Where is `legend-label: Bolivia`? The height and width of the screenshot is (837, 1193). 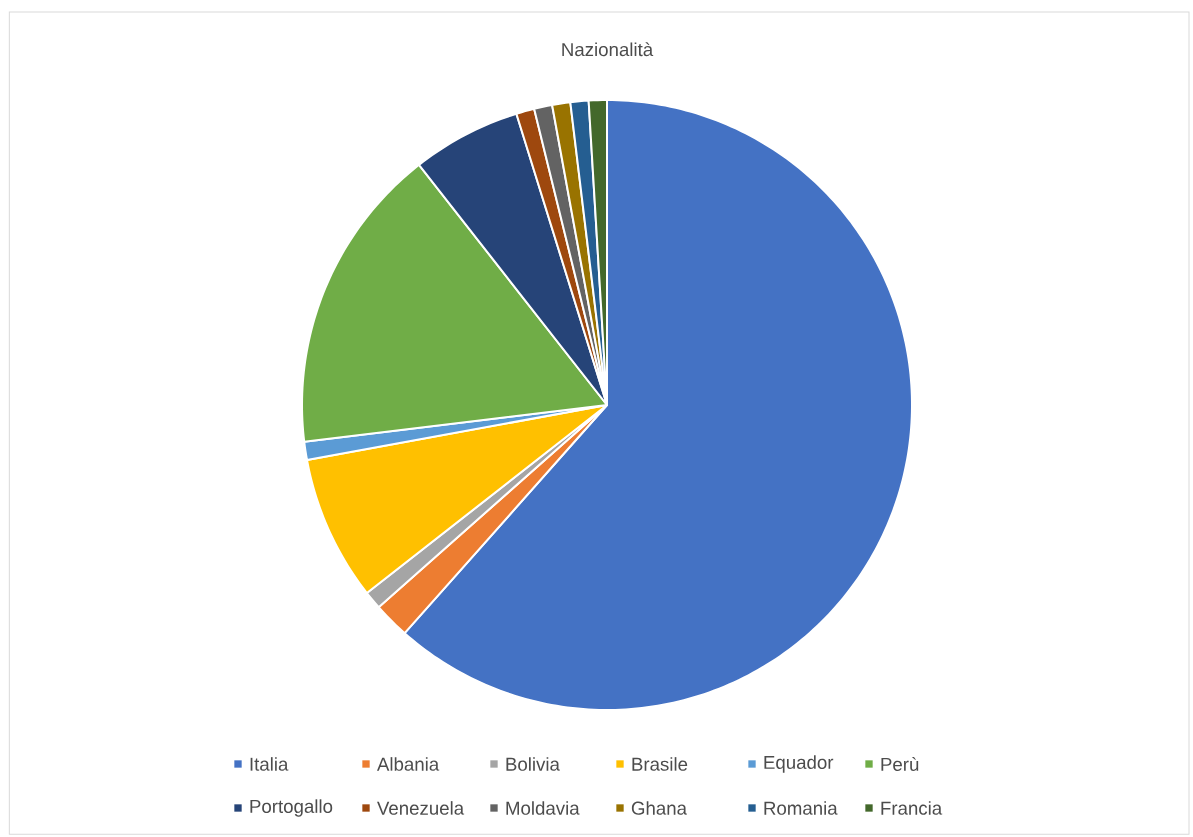 legend-label: Bolivia is located at coordinates (533, 764).